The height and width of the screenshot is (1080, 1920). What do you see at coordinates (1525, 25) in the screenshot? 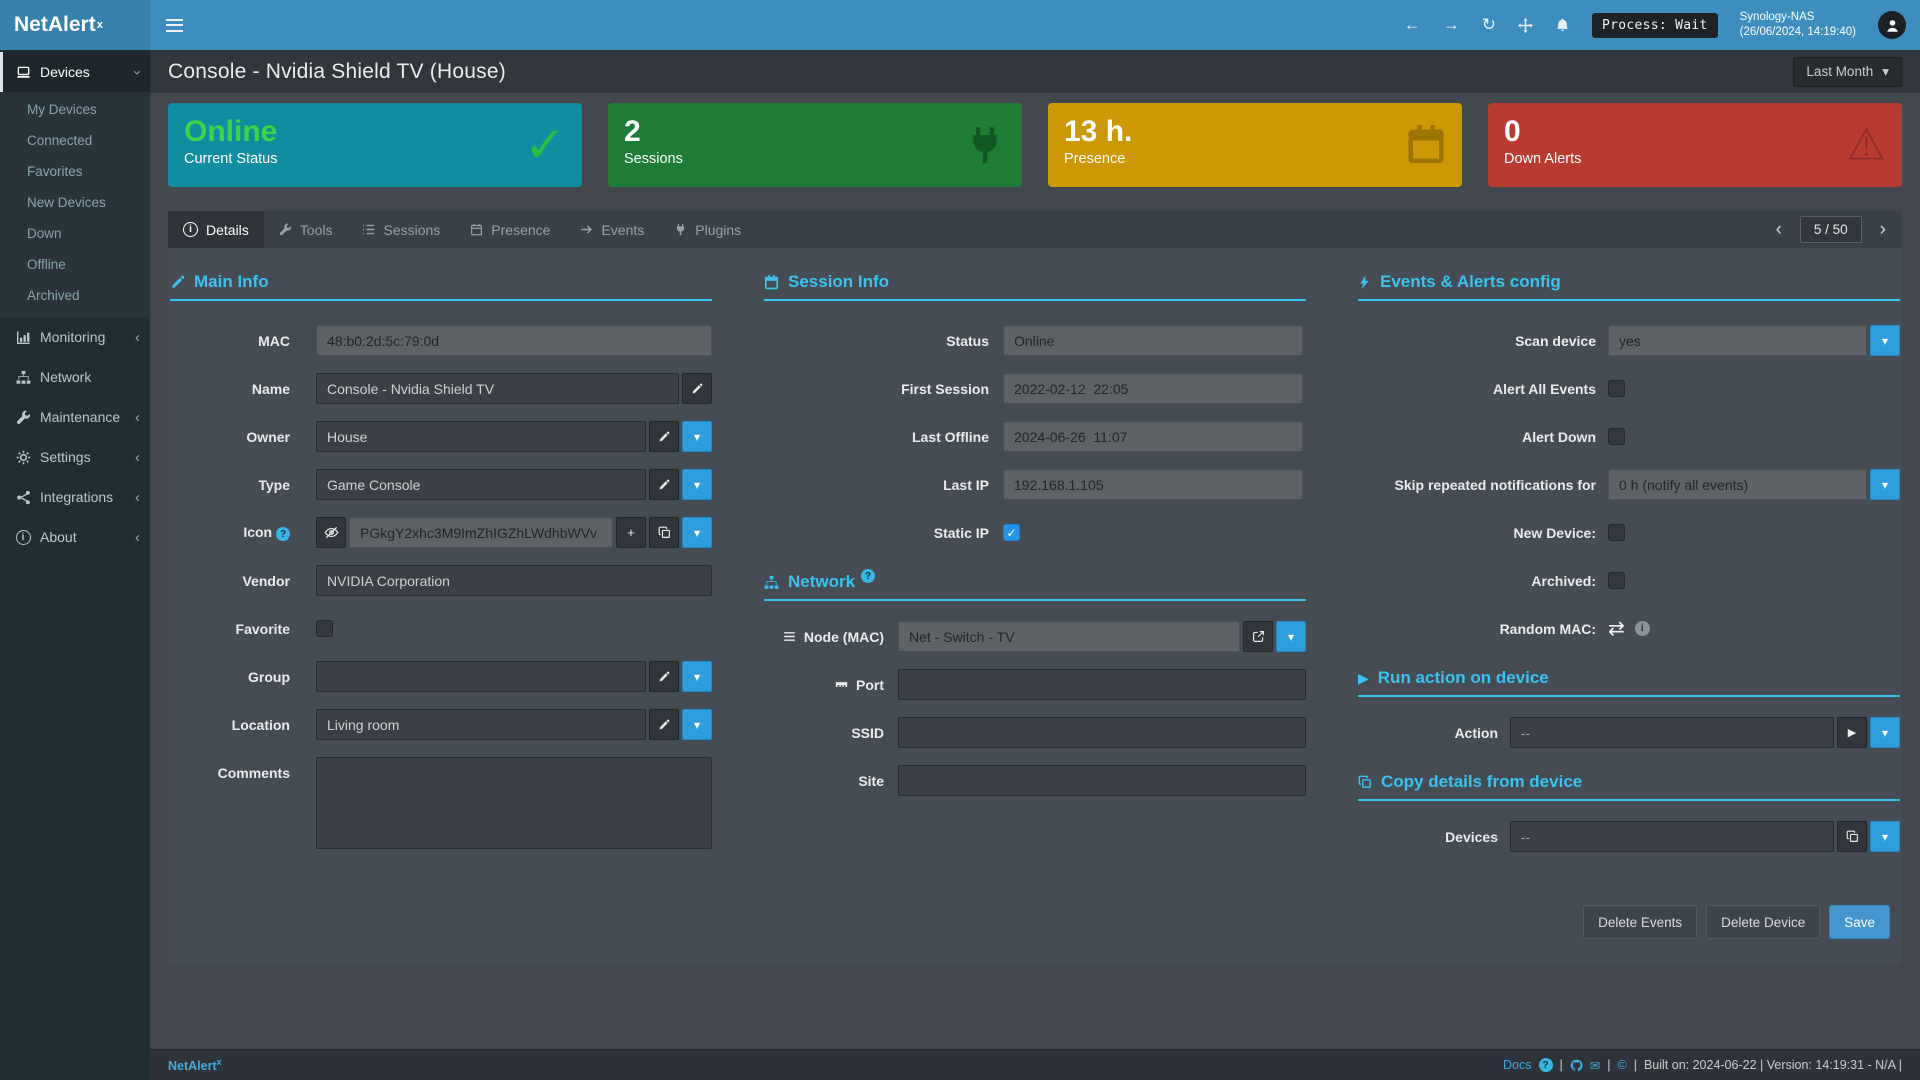
I see `fullscreen-button` at bounding box center [1525, 25].